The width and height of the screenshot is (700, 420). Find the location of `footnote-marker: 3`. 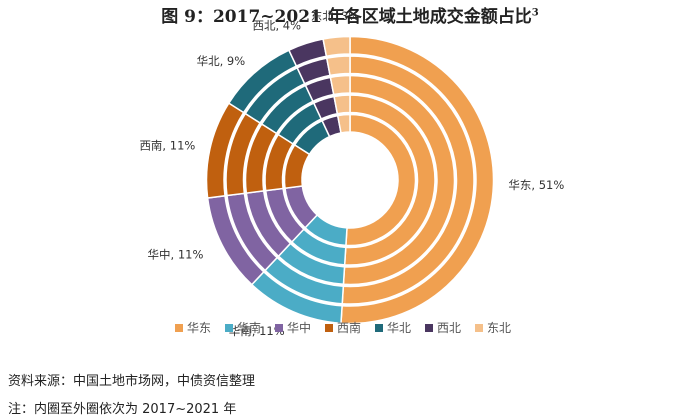

footnote-marker: 3 is located at coordinates (535, 13).